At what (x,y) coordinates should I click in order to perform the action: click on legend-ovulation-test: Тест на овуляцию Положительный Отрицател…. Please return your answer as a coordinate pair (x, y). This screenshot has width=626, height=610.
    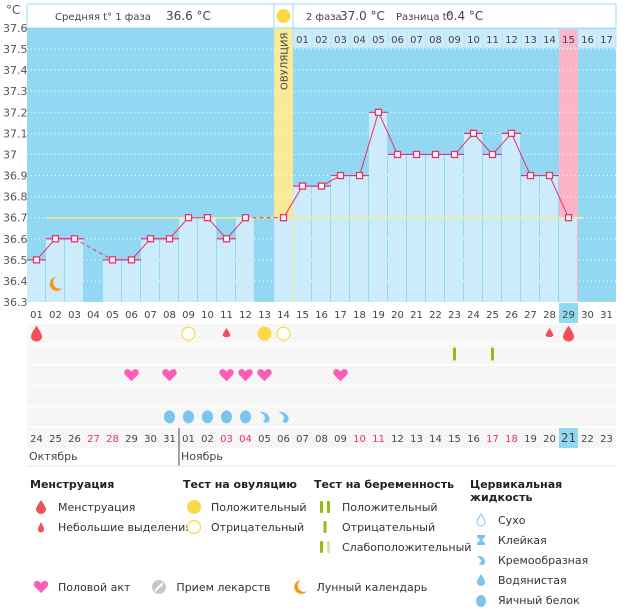
    Looking at the image, I should click on (245, 507).